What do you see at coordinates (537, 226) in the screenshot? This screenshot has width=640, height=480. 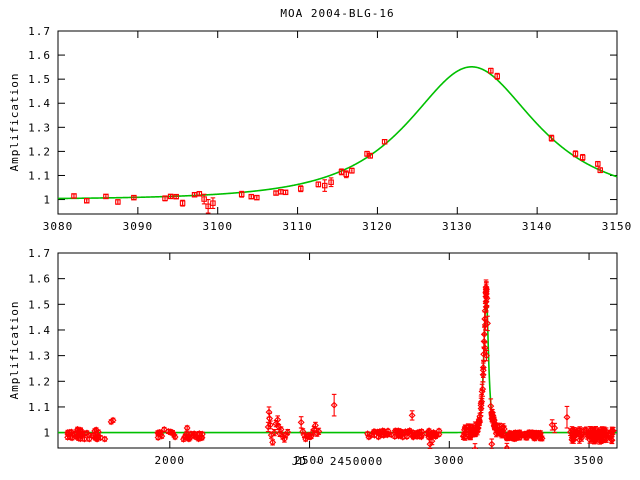 I see `svg-text: 3140` at bounding box center [537, 226].